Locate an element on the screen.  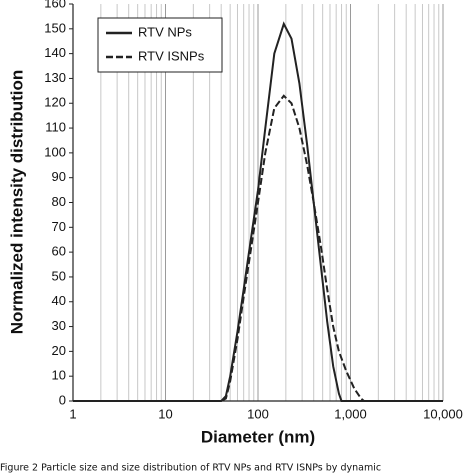
legend-label: RTV NPs is located at coordinates (165, 31).